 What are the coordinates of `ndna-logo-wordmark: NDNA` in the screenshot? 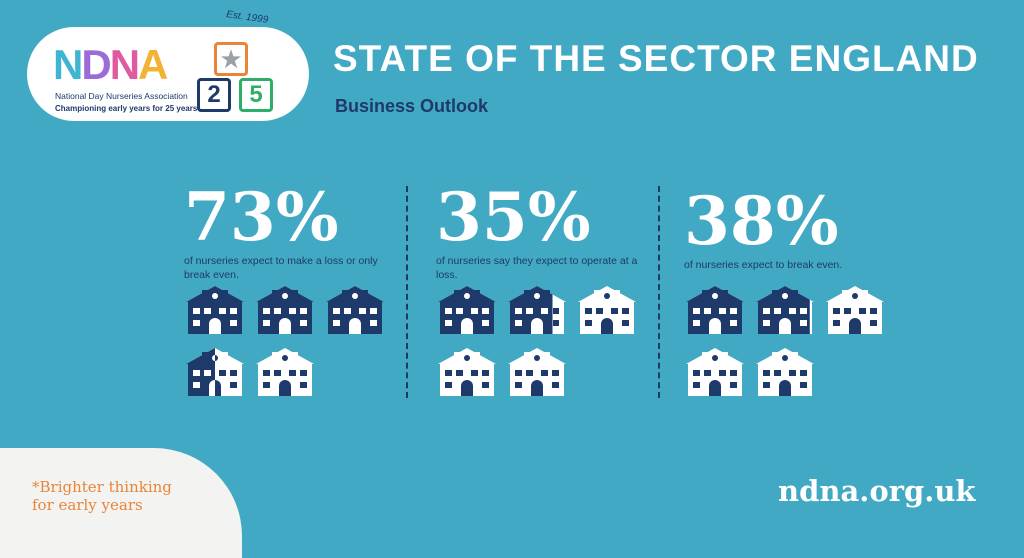 It's located at (110, 65).